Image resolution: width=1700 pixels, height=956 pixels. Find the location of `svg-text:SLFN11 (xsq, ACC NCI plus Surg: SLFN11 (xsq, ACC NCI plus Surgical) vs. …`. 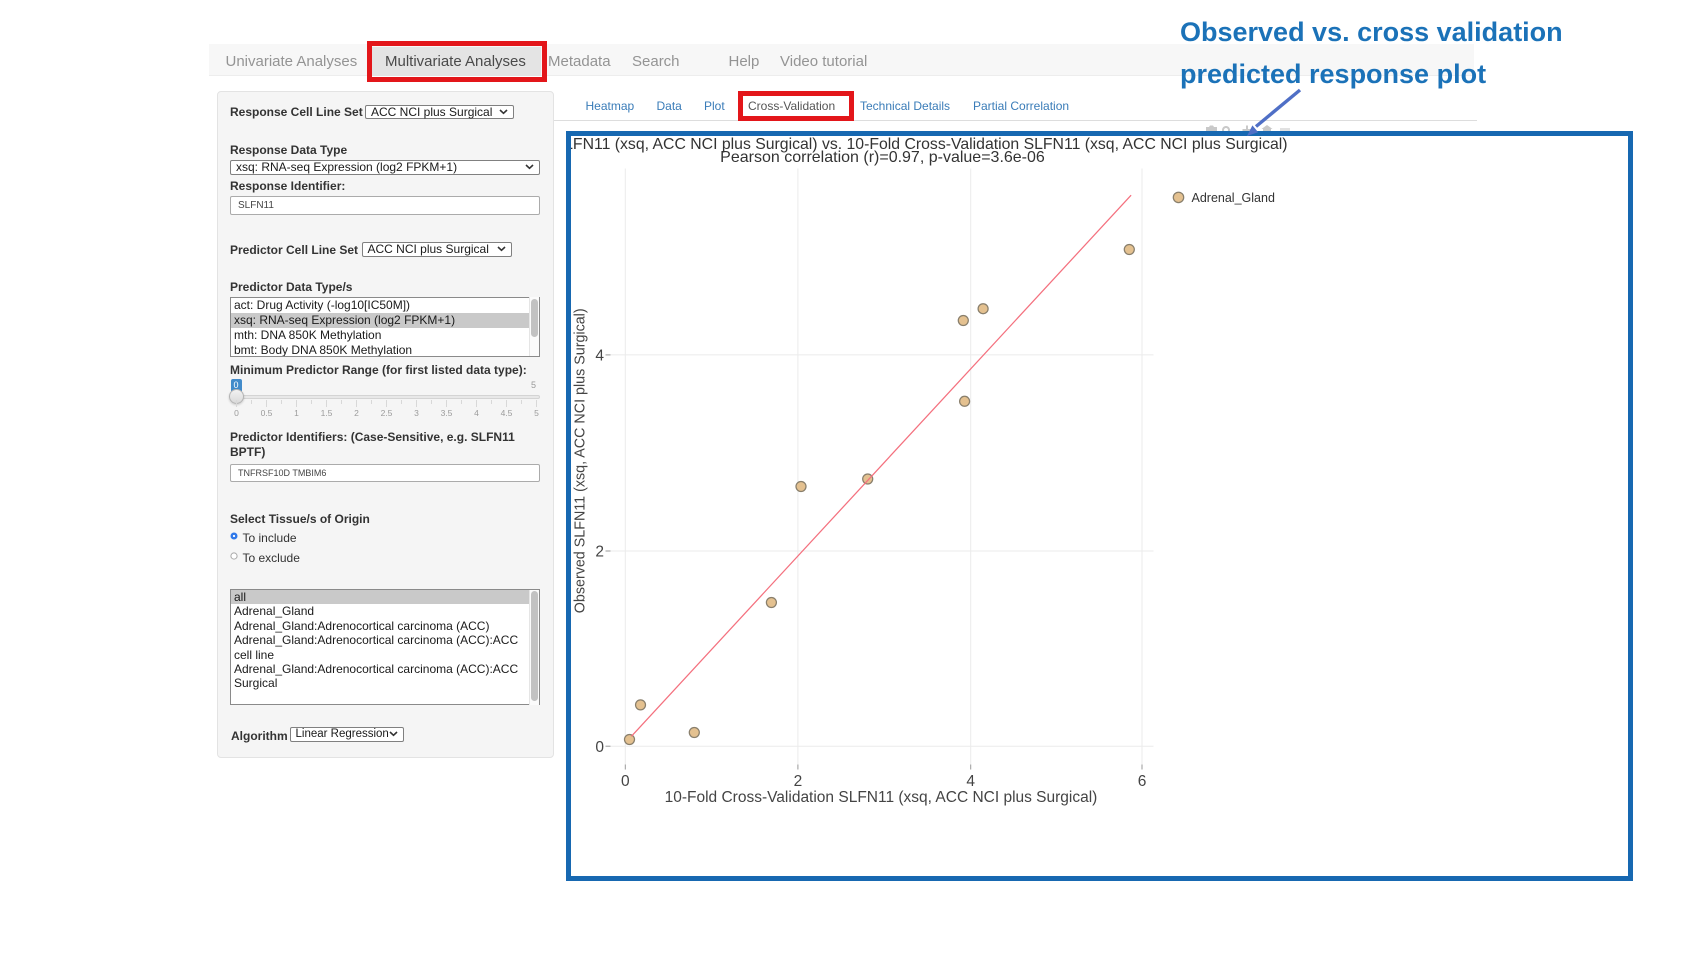

svg-text:SLFN11 (xsq, ACC NCI plus Surg: SLFN11 (xsq, ACC NCI plus Surgical) vs. … is located at coordinates (929, 144).